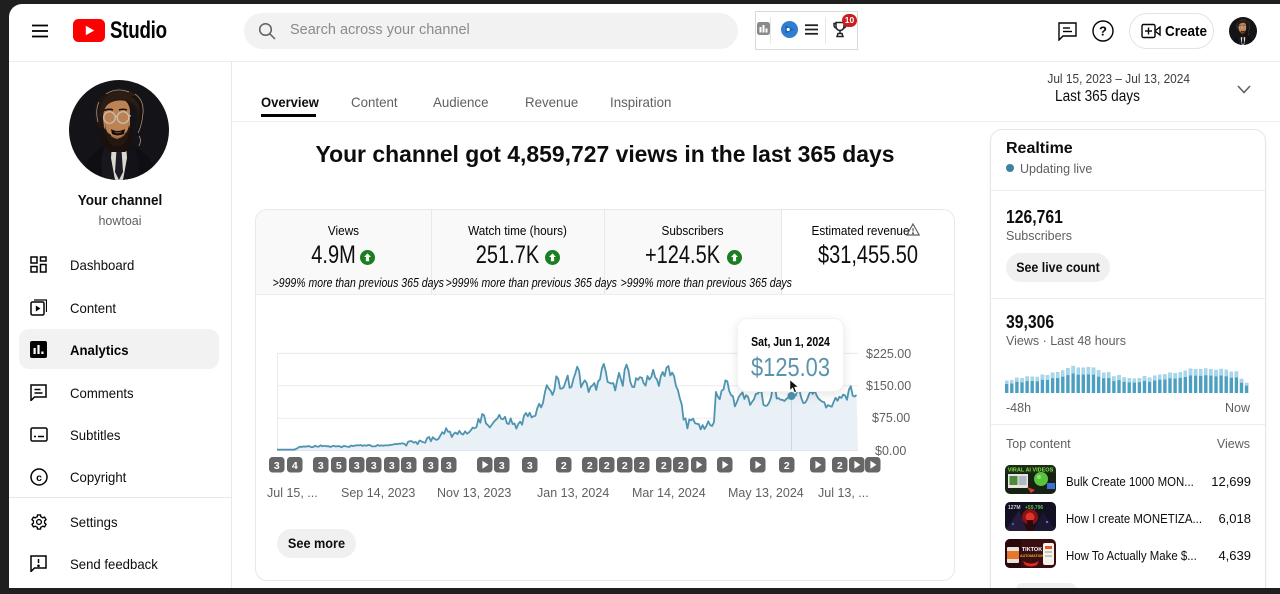  I want to click on svg-text: 4, so click(295, 466).